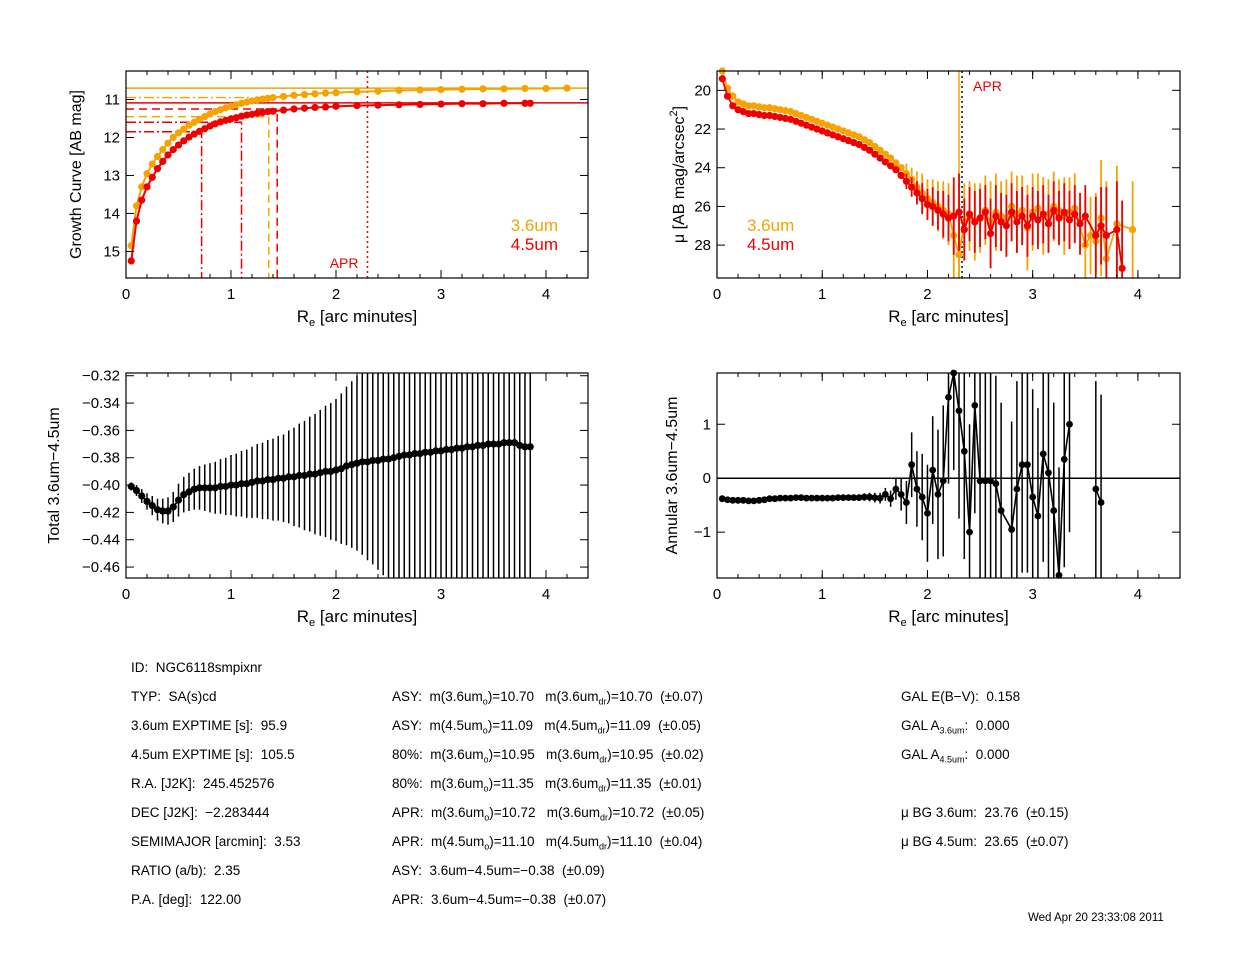 The height and width of the screenshot is (956, 1238). I want to click on info-label: R.A. [J2K]:, so click(163, 783).